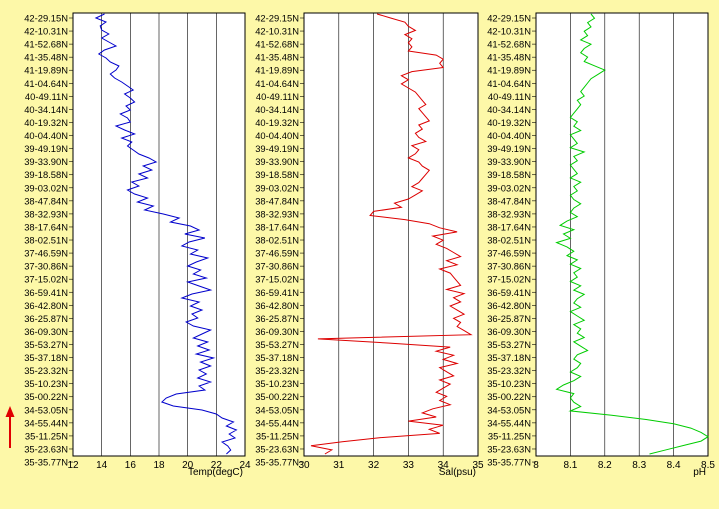 The image size is (719, 509). Describe the element at coordinates (131, 465) in the screenshot. I see `x-tick-label: 16` at that location.